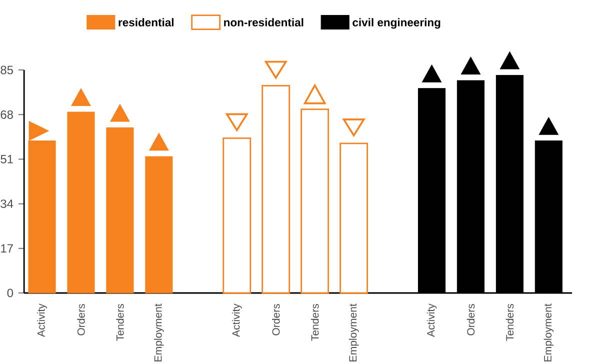  I want to click on y-tick-label: 51, so click(6, 159).